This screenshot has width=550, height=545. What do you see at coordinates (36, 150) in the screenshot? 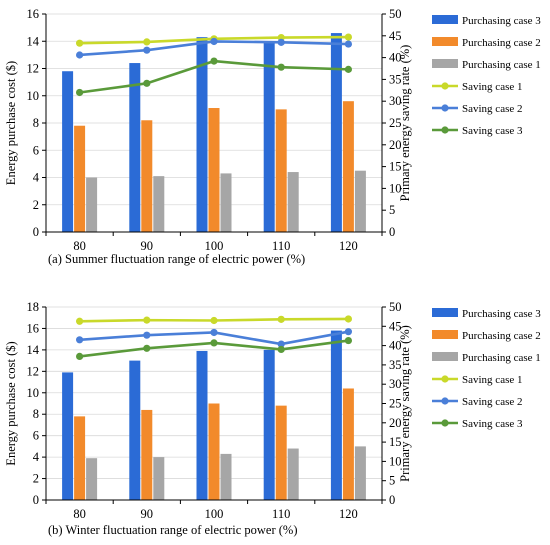
I see `summer-left-tick-label: 6` at bounding box center [36, 150].